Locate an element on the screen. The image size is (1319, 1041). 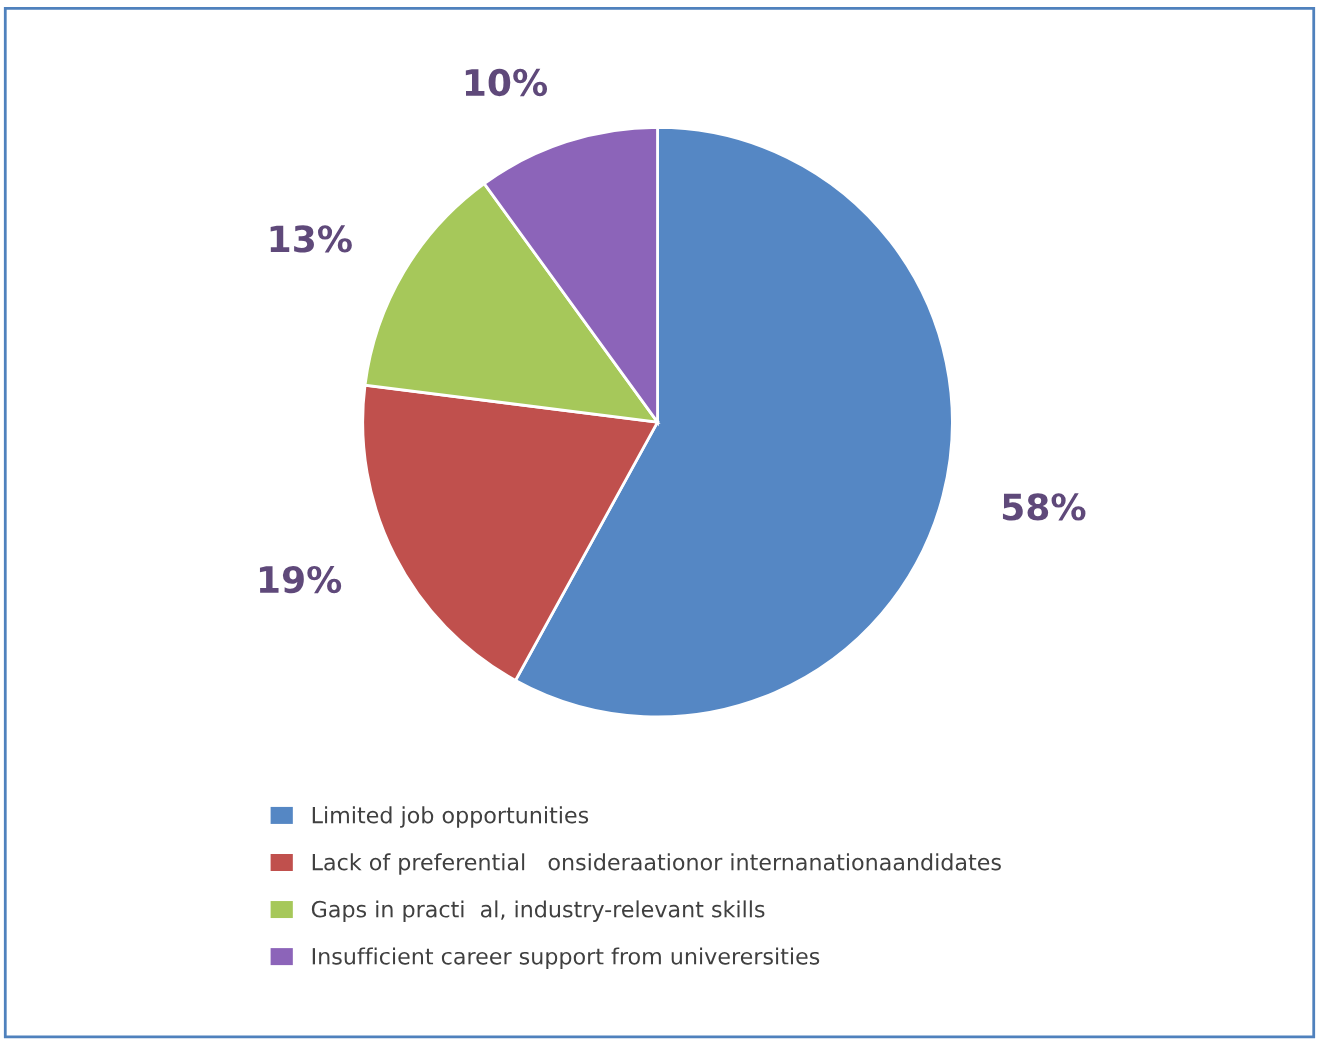
data-label: 10% is located at coordinates (506, 82).